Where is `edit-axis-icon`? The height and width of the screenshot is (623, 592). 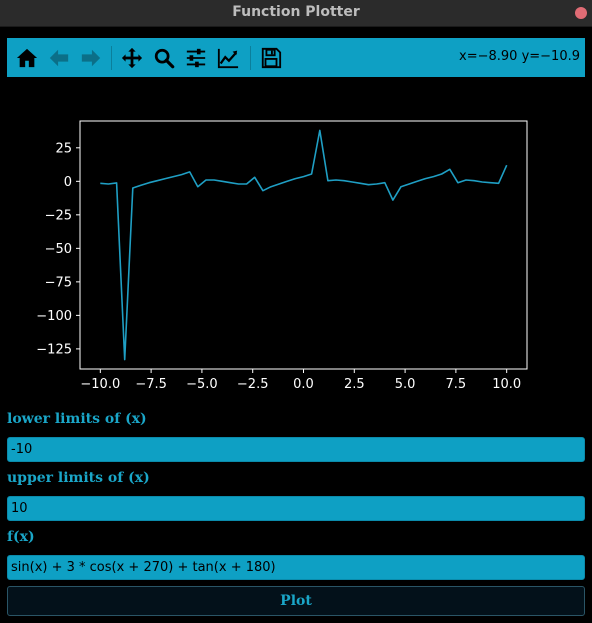 edit-axis-icon is located at coordinates (228, 58).